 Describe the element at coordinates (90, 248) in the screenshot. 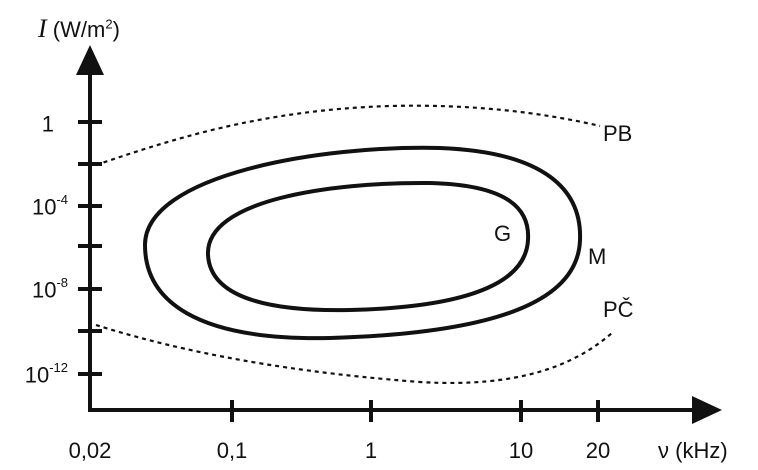

I see `y-axis-ticks` at that location.